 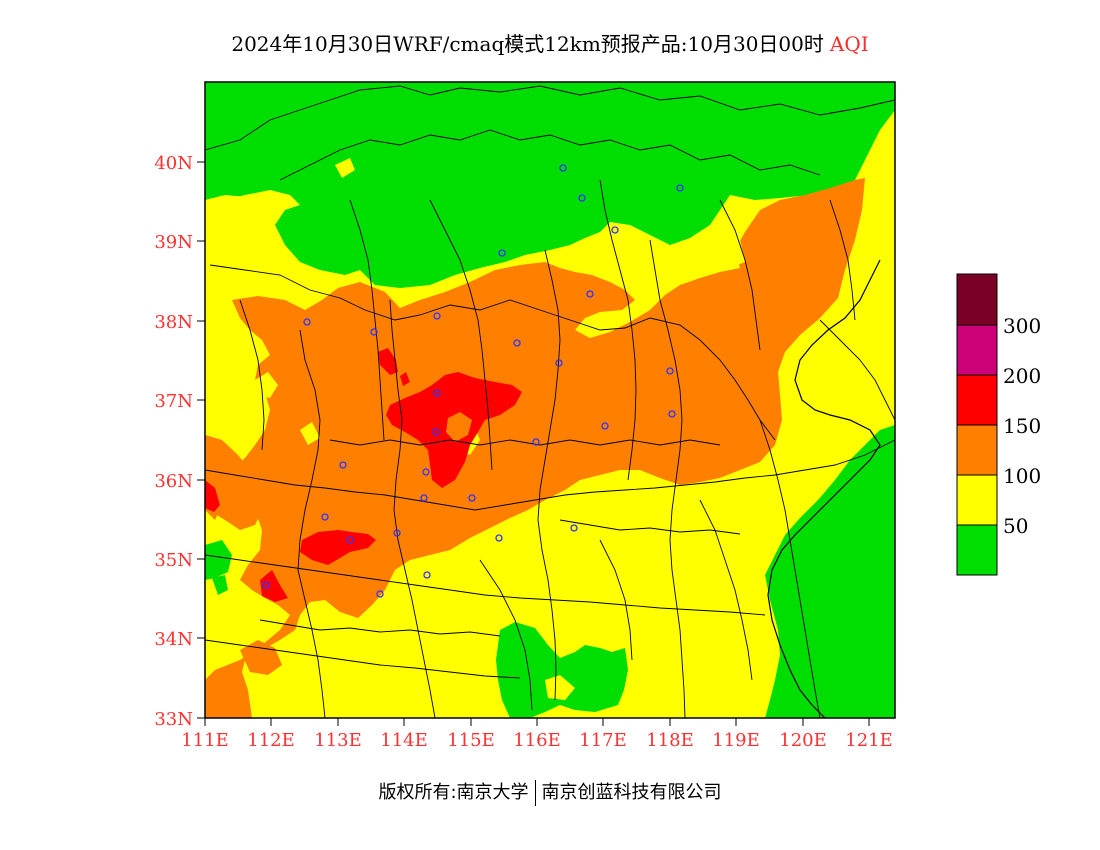 I want to click on title-text: 2024年10月30日WRF/cmaq模式12km预报产品:10月30日00时, so click(x=527, y=44).